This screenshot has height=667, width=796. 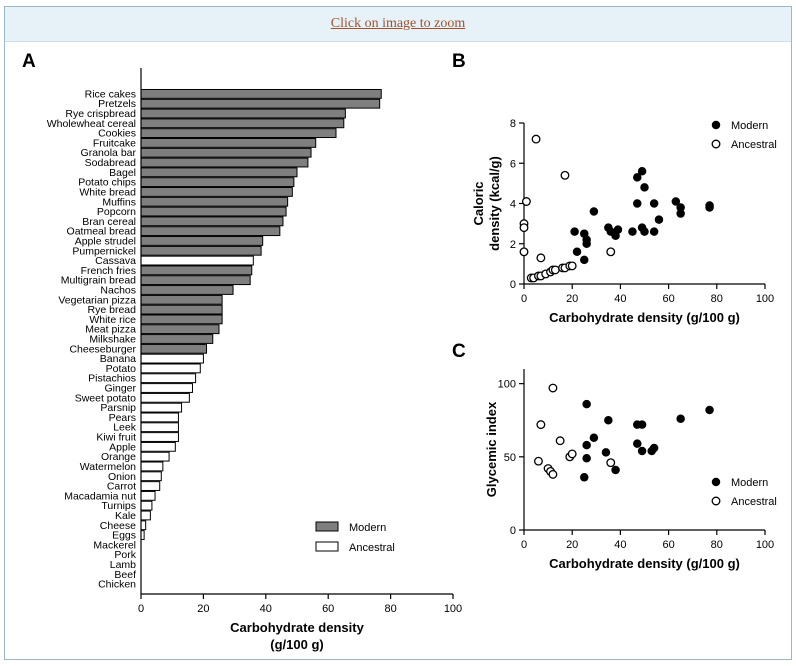 What do you see at coordinates (513, 285) in the screenshot?
I see `y-tick-label: 0` at bounding box center [513, 285].